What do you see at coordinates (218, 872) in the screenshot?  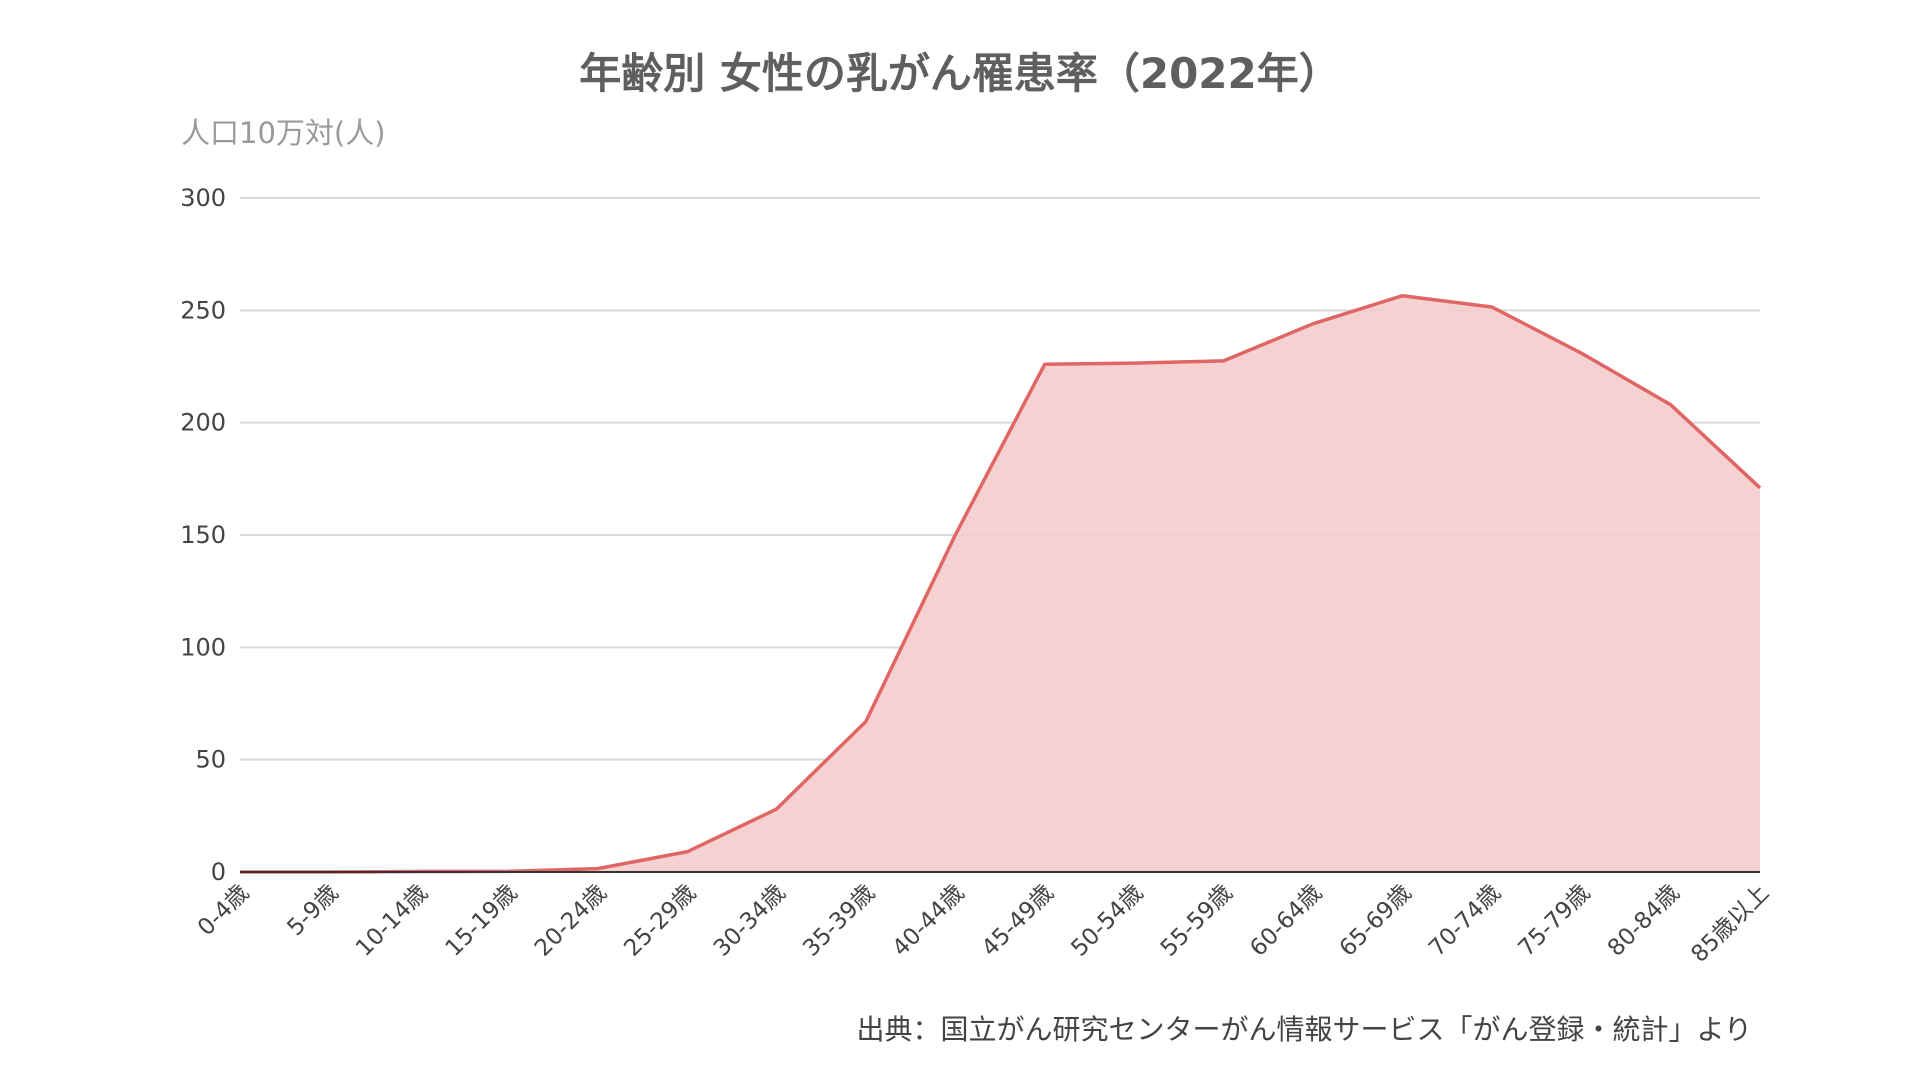 I see `y-tick-label: 0` at bounding box center [218, 872].